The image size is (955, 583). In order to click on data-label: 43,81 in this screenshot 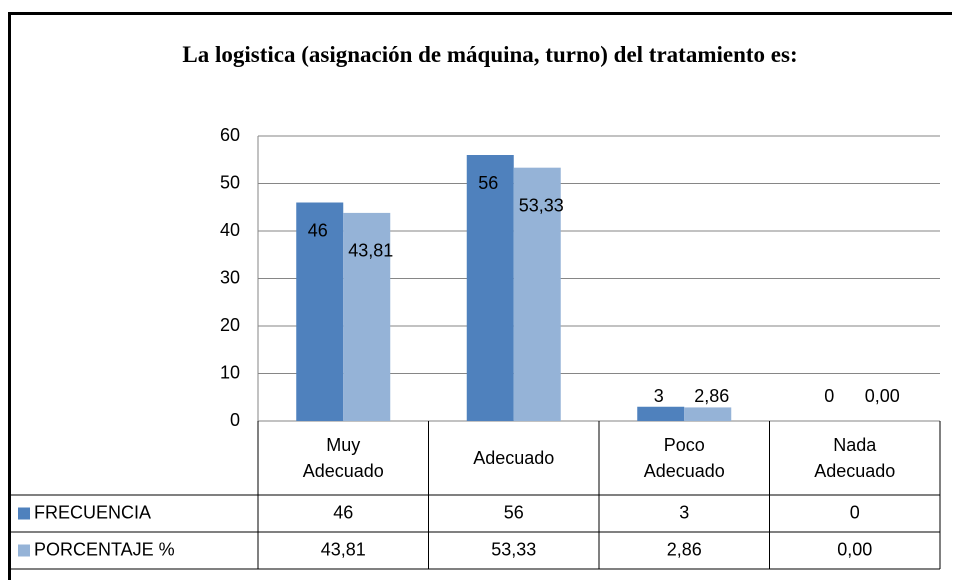, I will do `click(370, 251)`.